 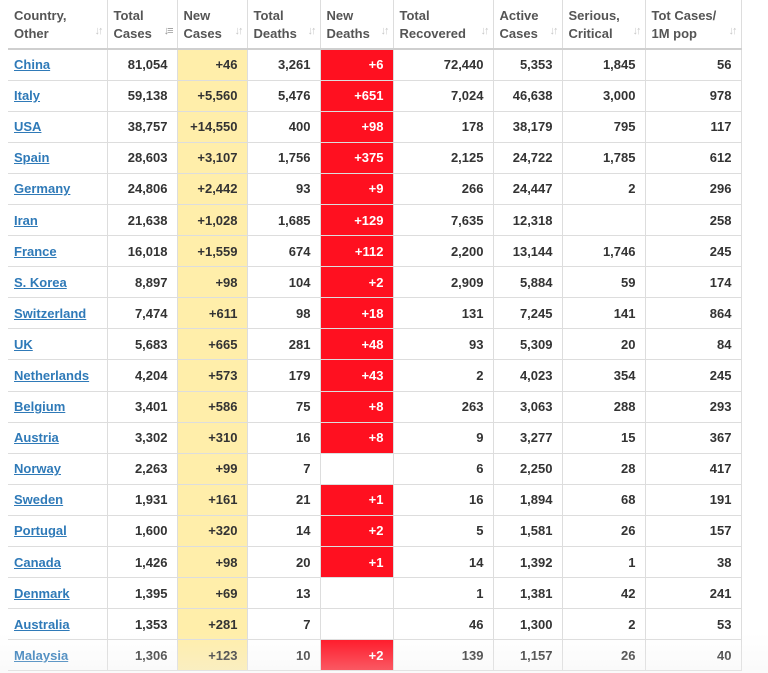 What do you see at coordinates (27, 96) in the screenshot?
I see `country-link: Italy` at bounding box center [27, 96].